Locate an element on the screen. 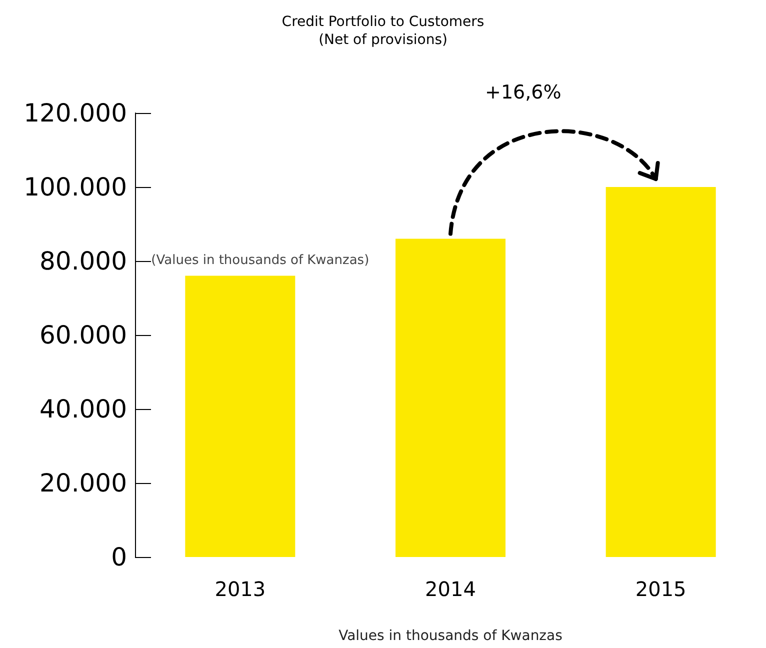  x-tick-label: 2013 is located at coordinates (240, 589).